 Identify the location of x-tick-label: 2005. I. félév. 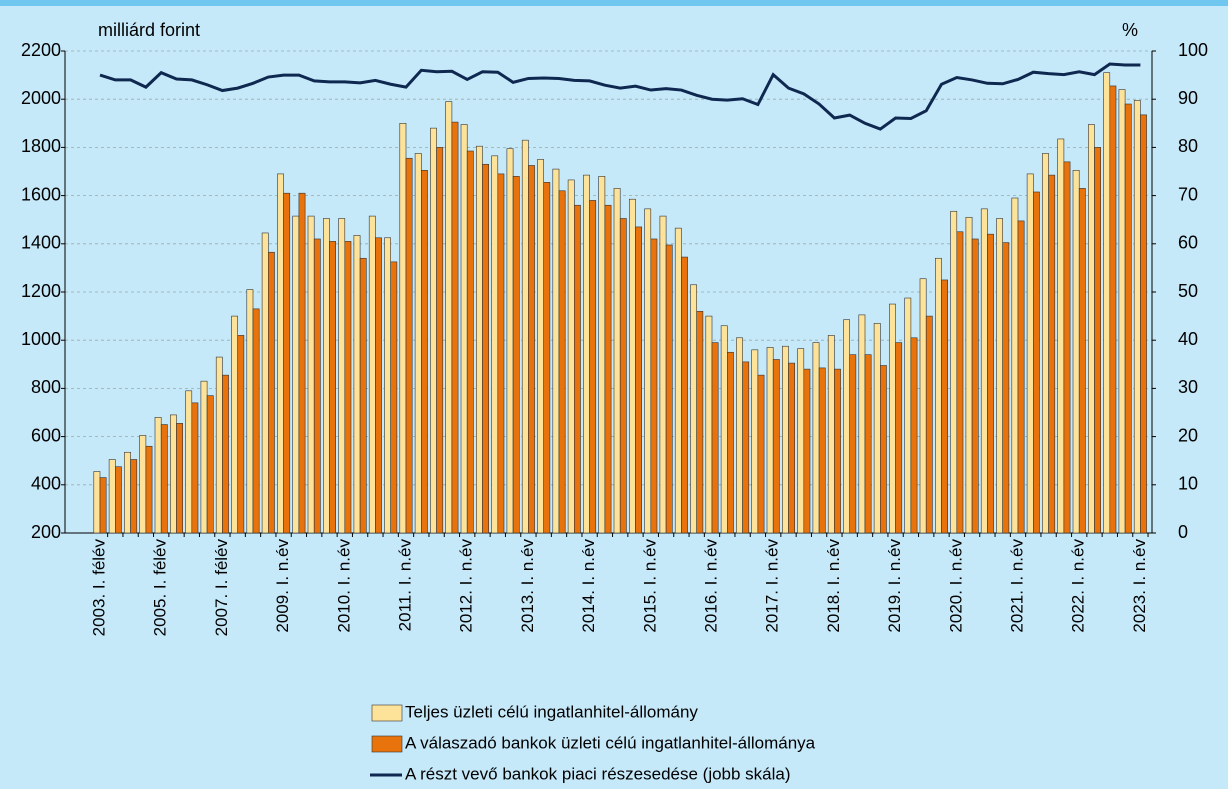
(160, 588).